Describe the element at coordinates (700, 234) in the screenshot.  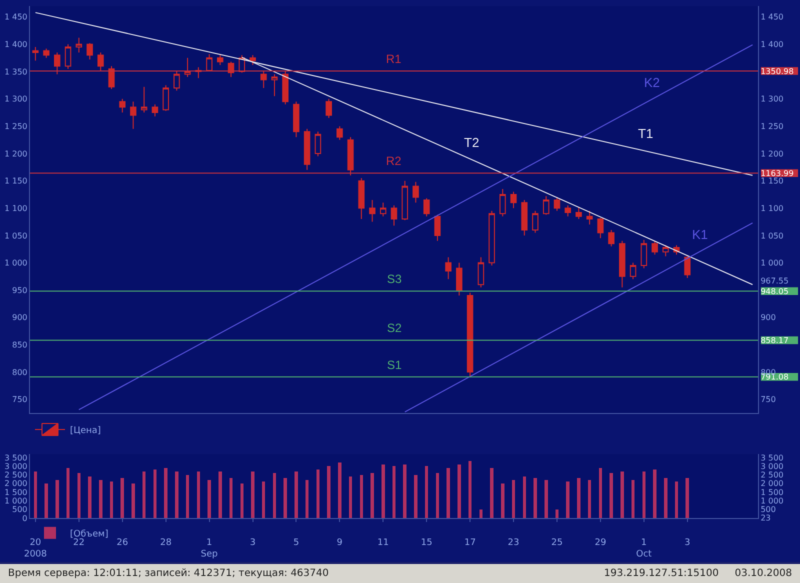
I see `series-label: K1` at that location.